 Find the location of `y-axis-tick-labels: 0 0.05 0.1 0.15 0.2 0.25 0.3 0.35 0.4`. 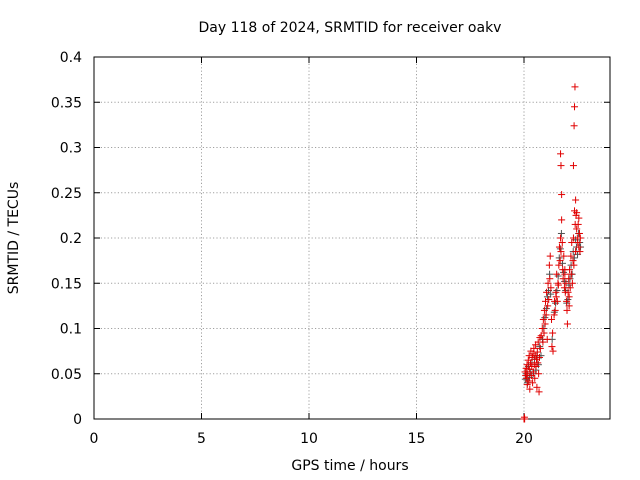

y-axis-tick-labels: 0 0.05 0.1 0.15 0.2 0.25 0.3 0.35 0.4 is located at coordinates (66, 239).